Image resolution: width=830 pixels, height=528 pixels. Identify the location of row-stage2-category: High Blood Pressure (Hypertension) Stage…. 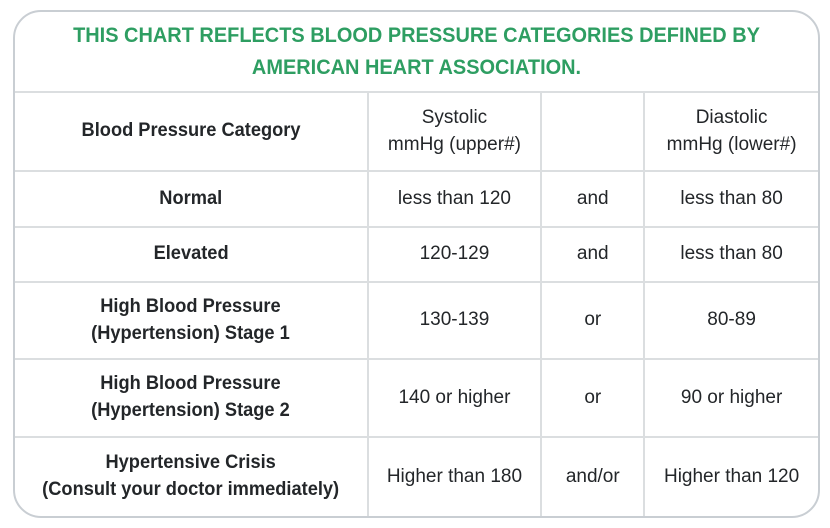
(191, 397).